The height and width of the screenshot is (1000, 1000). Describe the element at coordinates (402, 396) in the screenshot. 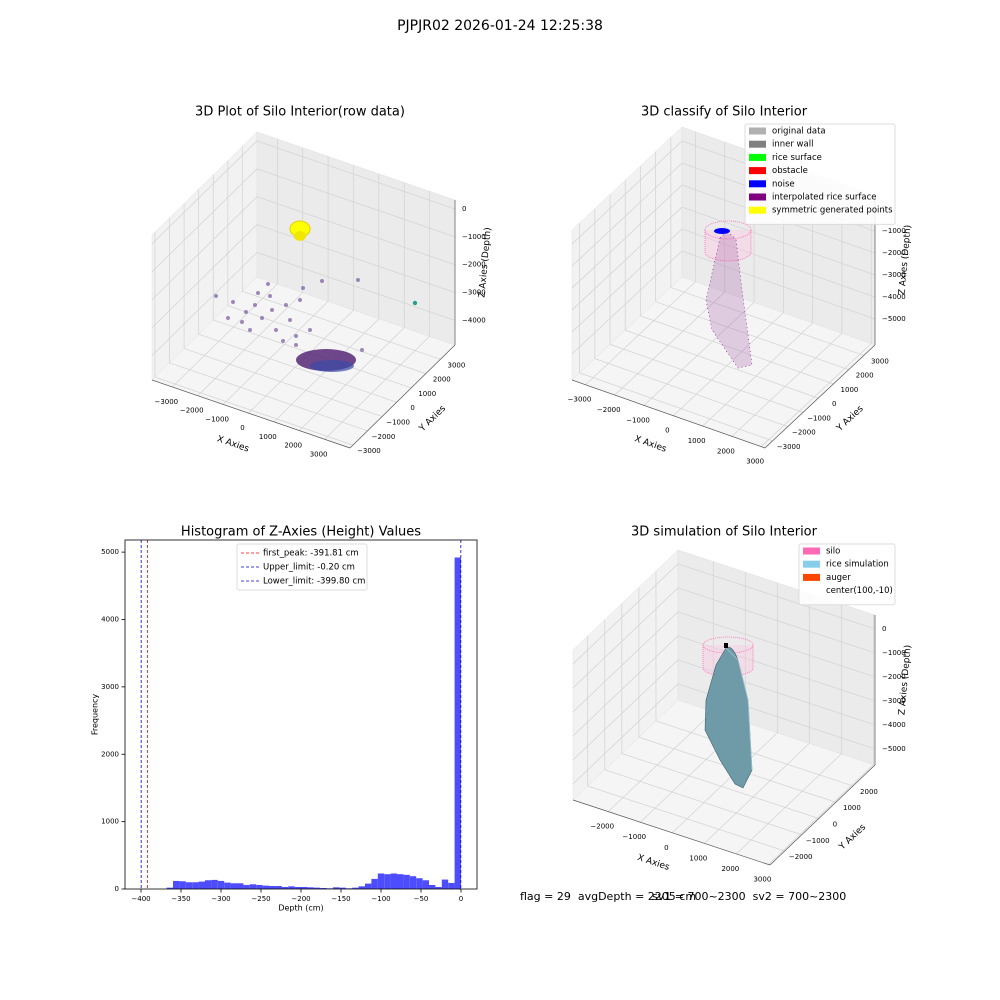

I see `y-axis-line` at that location.